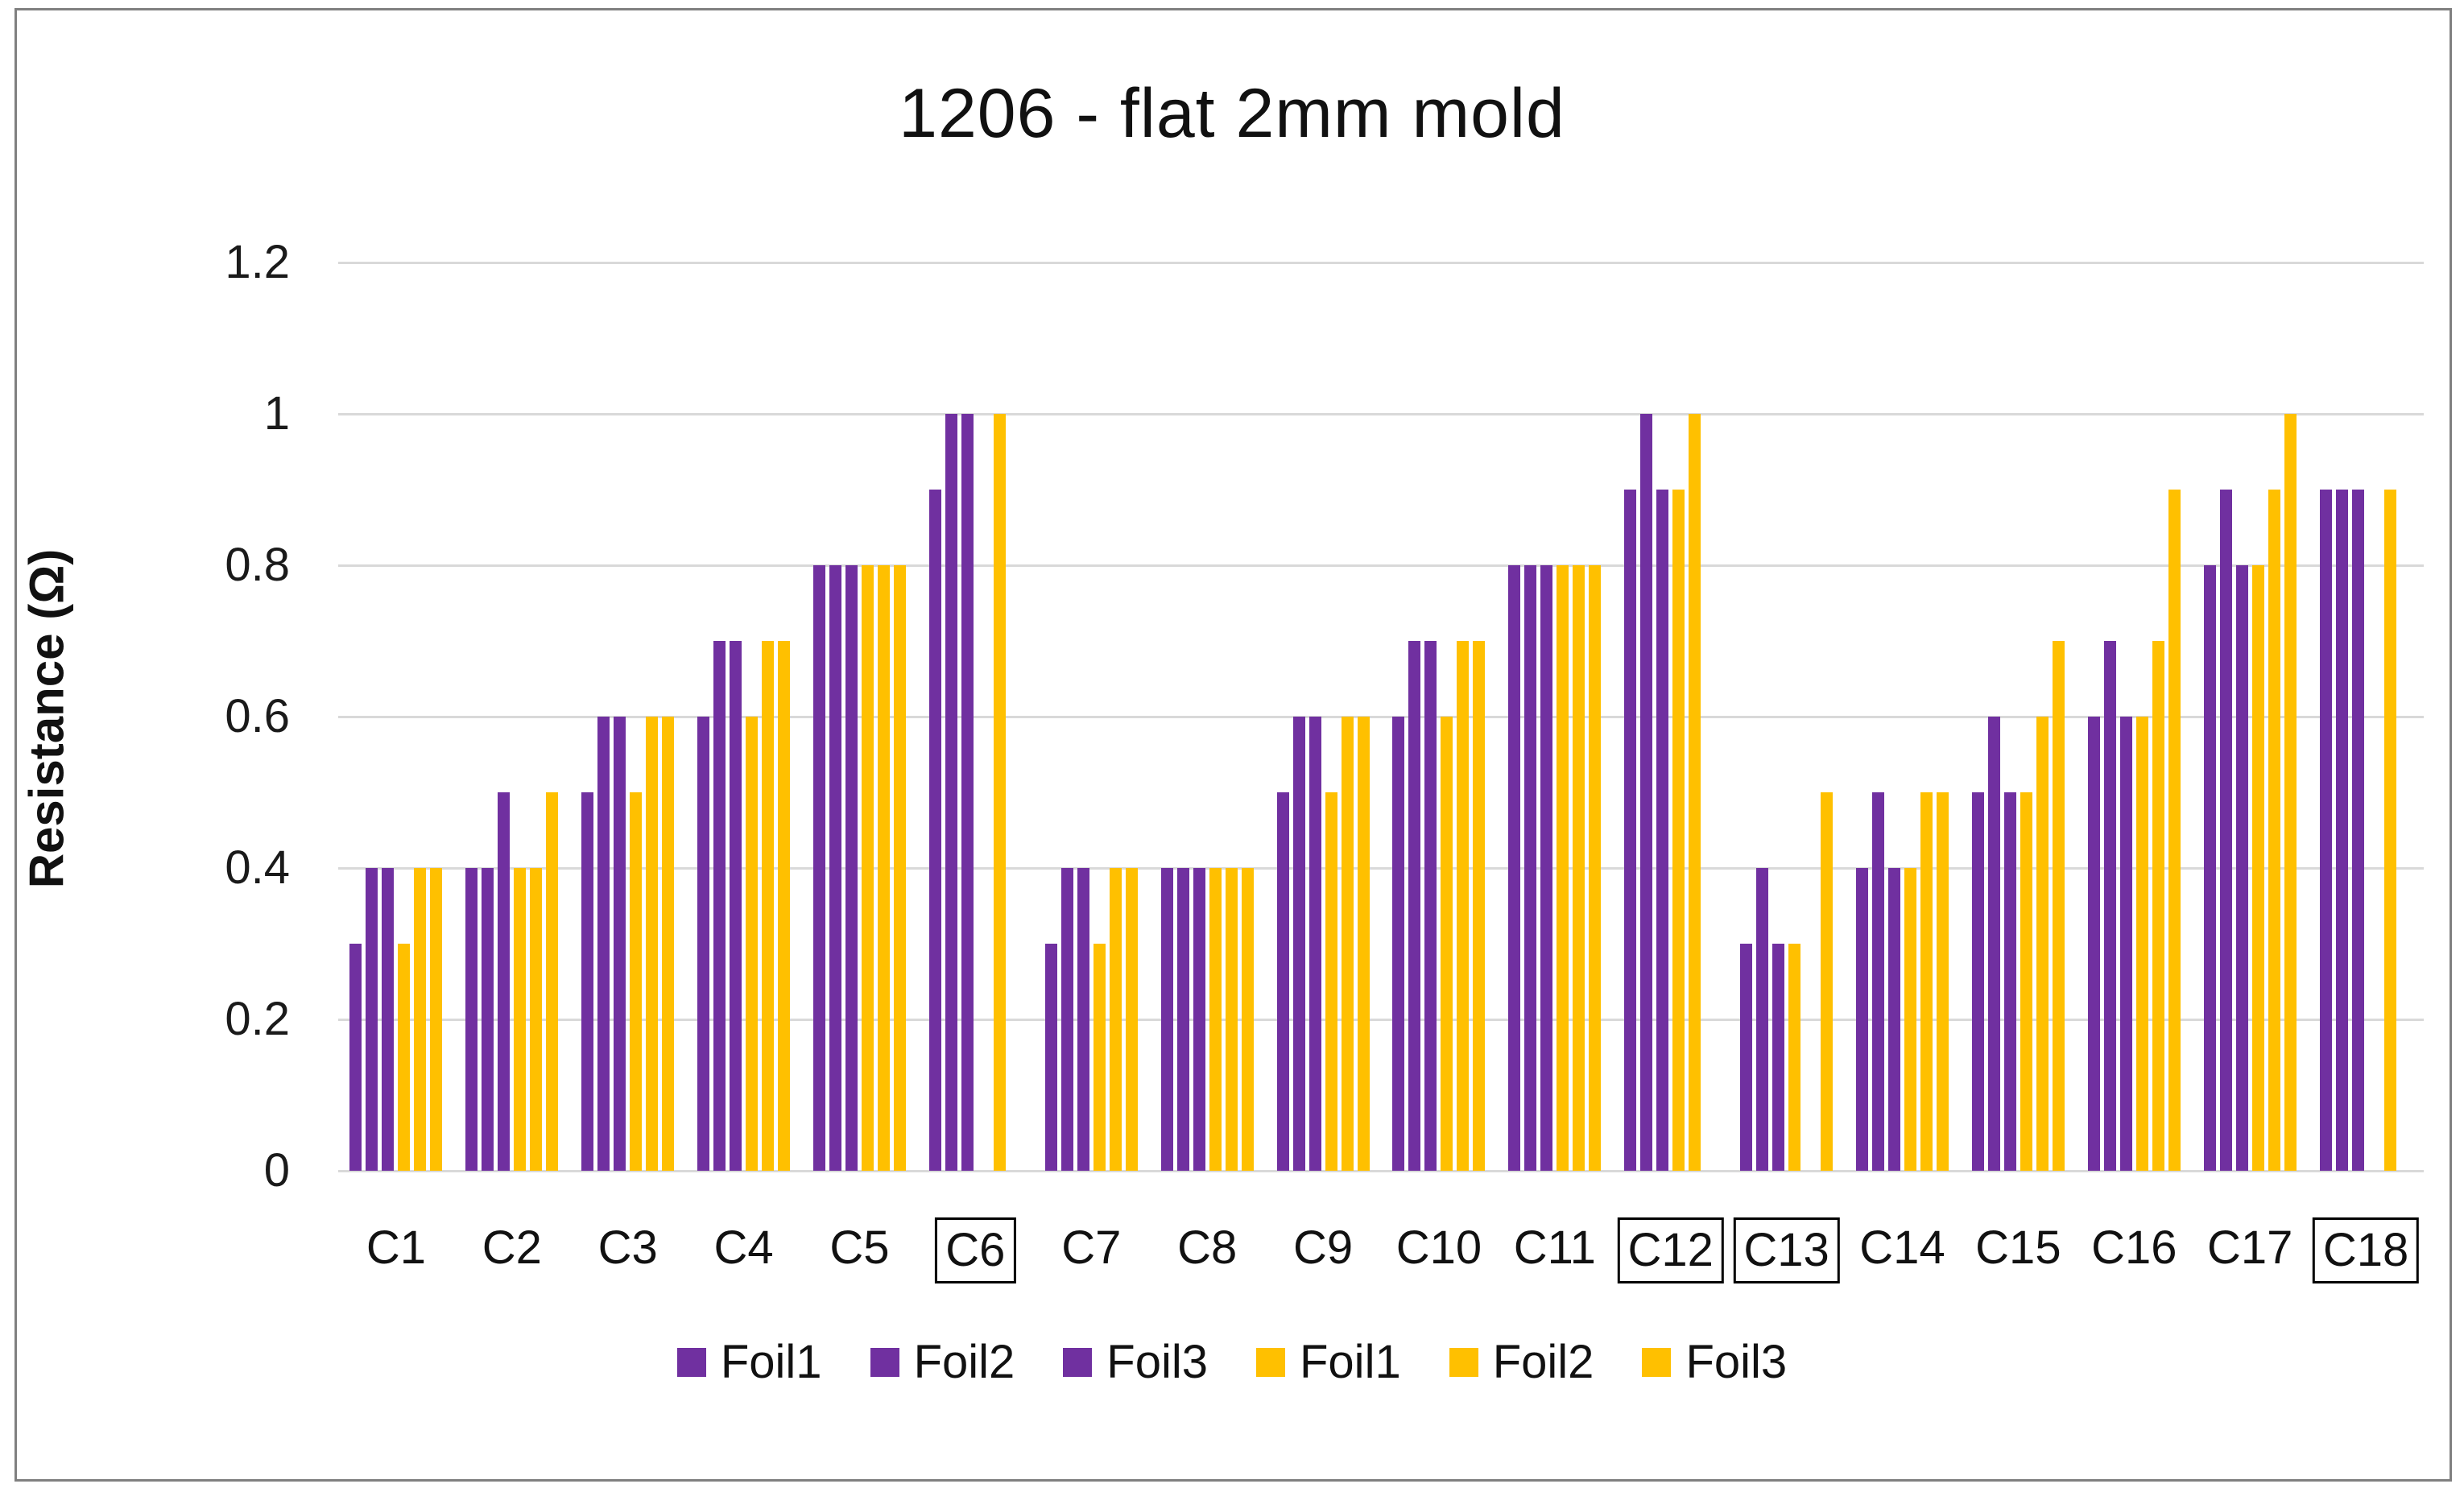 This screenshot has width=2464, height=1488. What do you see at coordinates (1323, 717) in the screenshot?
I see `bar-group-c9` at bounding box center [1323, 717].